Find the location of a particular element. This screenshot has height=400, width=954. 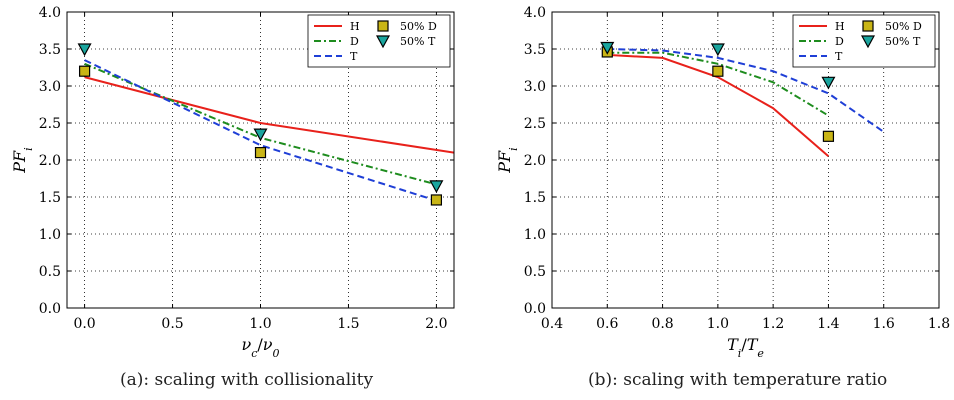

series-line-d is located at coordinates (718, 84).